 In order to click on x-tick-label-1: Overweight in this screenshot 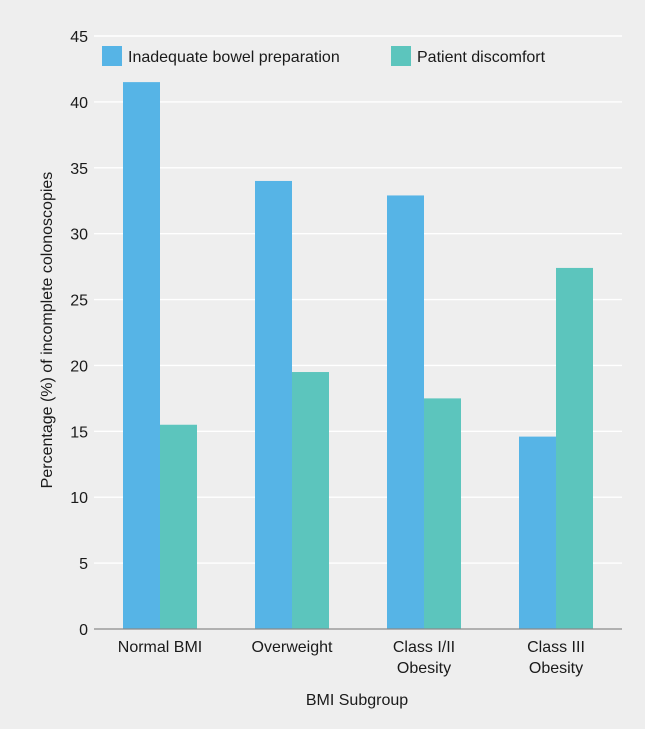, I will do `click(292, 647)`.